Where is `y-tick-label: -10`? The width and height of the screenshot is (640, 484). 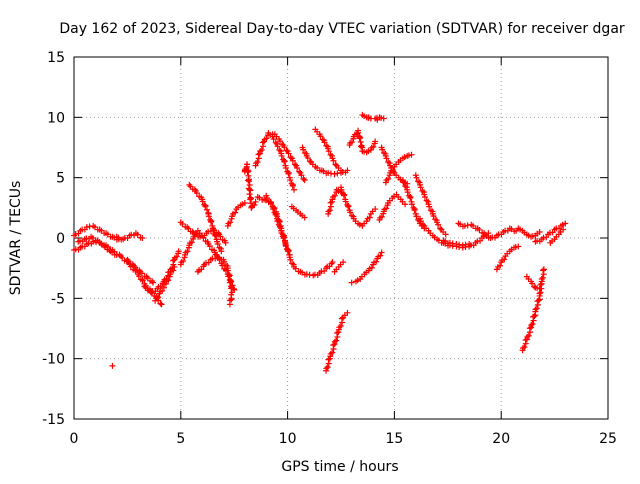
y-tick-label: -10 is located at coordinates (53, 360).